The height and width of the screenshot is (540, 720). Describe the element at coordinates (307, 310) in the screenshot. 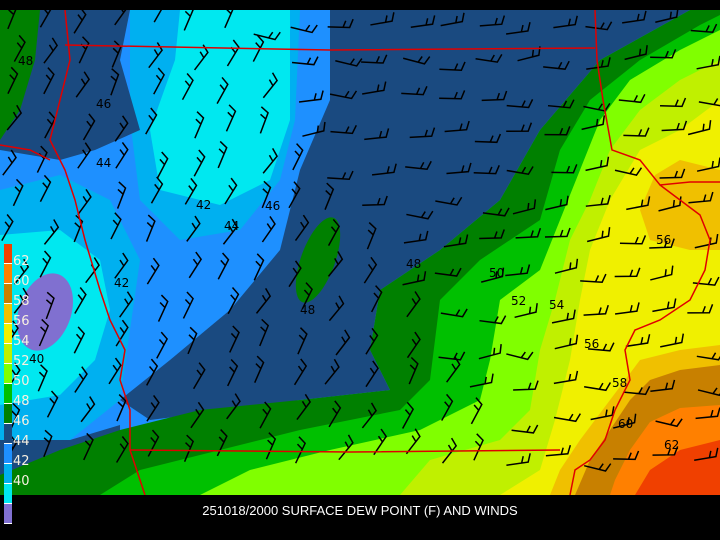

I see `contour-label: 48` at that location.